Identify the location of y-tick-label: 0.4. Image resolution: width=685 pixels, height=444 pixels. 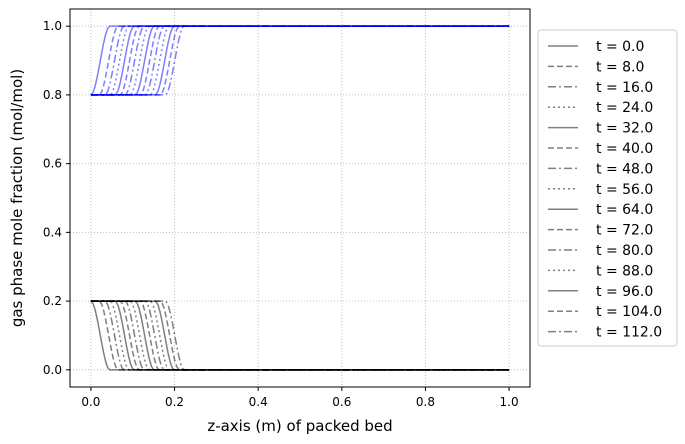
(52, 232).